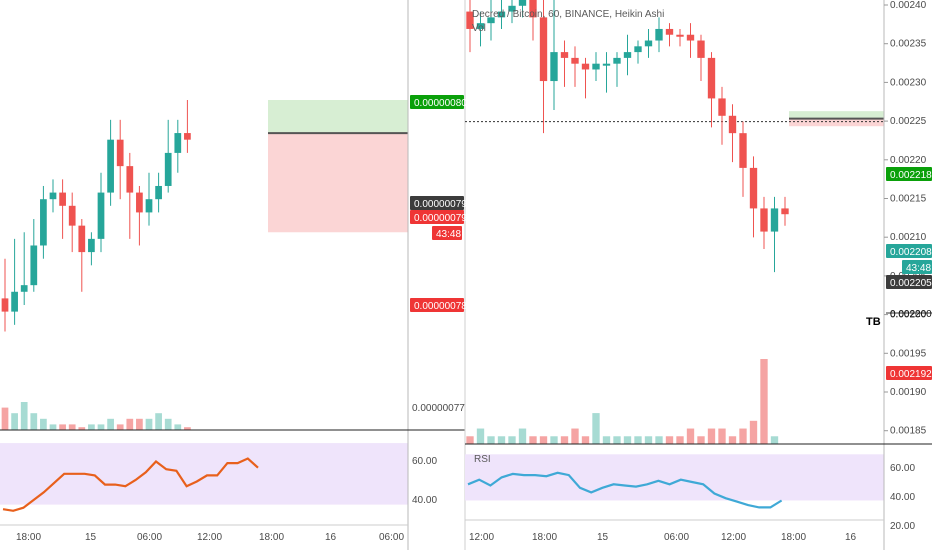 The image size is (932, 550). I want to click on left-position-zones, so click(338, 166).